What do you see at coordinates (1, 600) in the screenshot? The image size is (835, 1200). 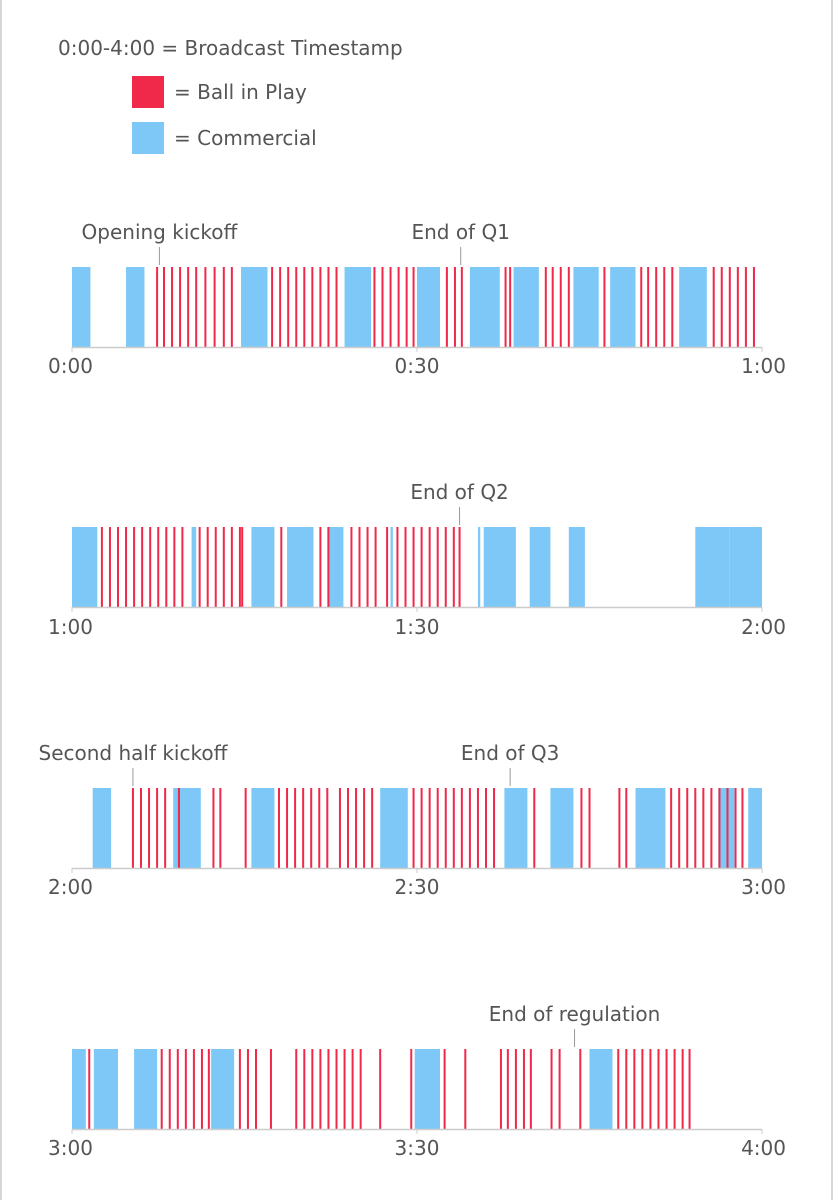 I see `frame-border-left` at bounding box center [1, 600].